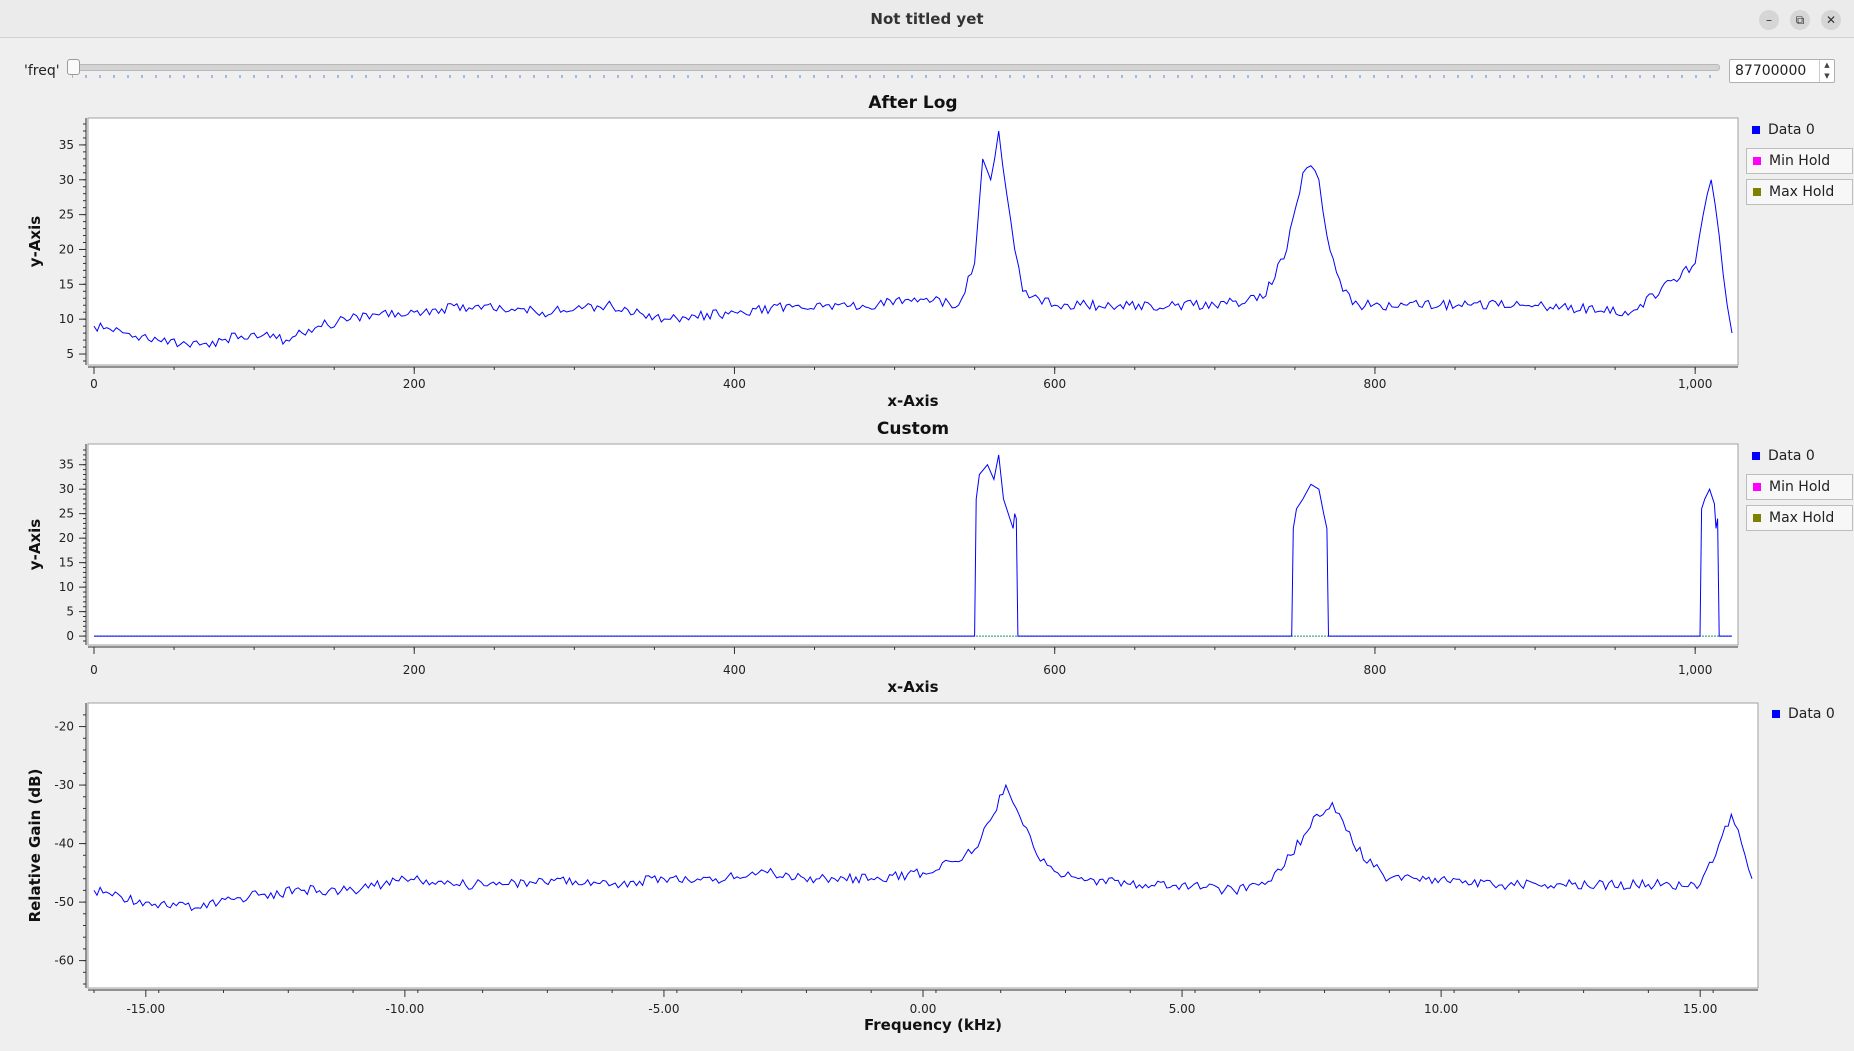  Describe the element at coordinates (913, 429) in the screenshot. I see `chart-title: Custom` at that location.